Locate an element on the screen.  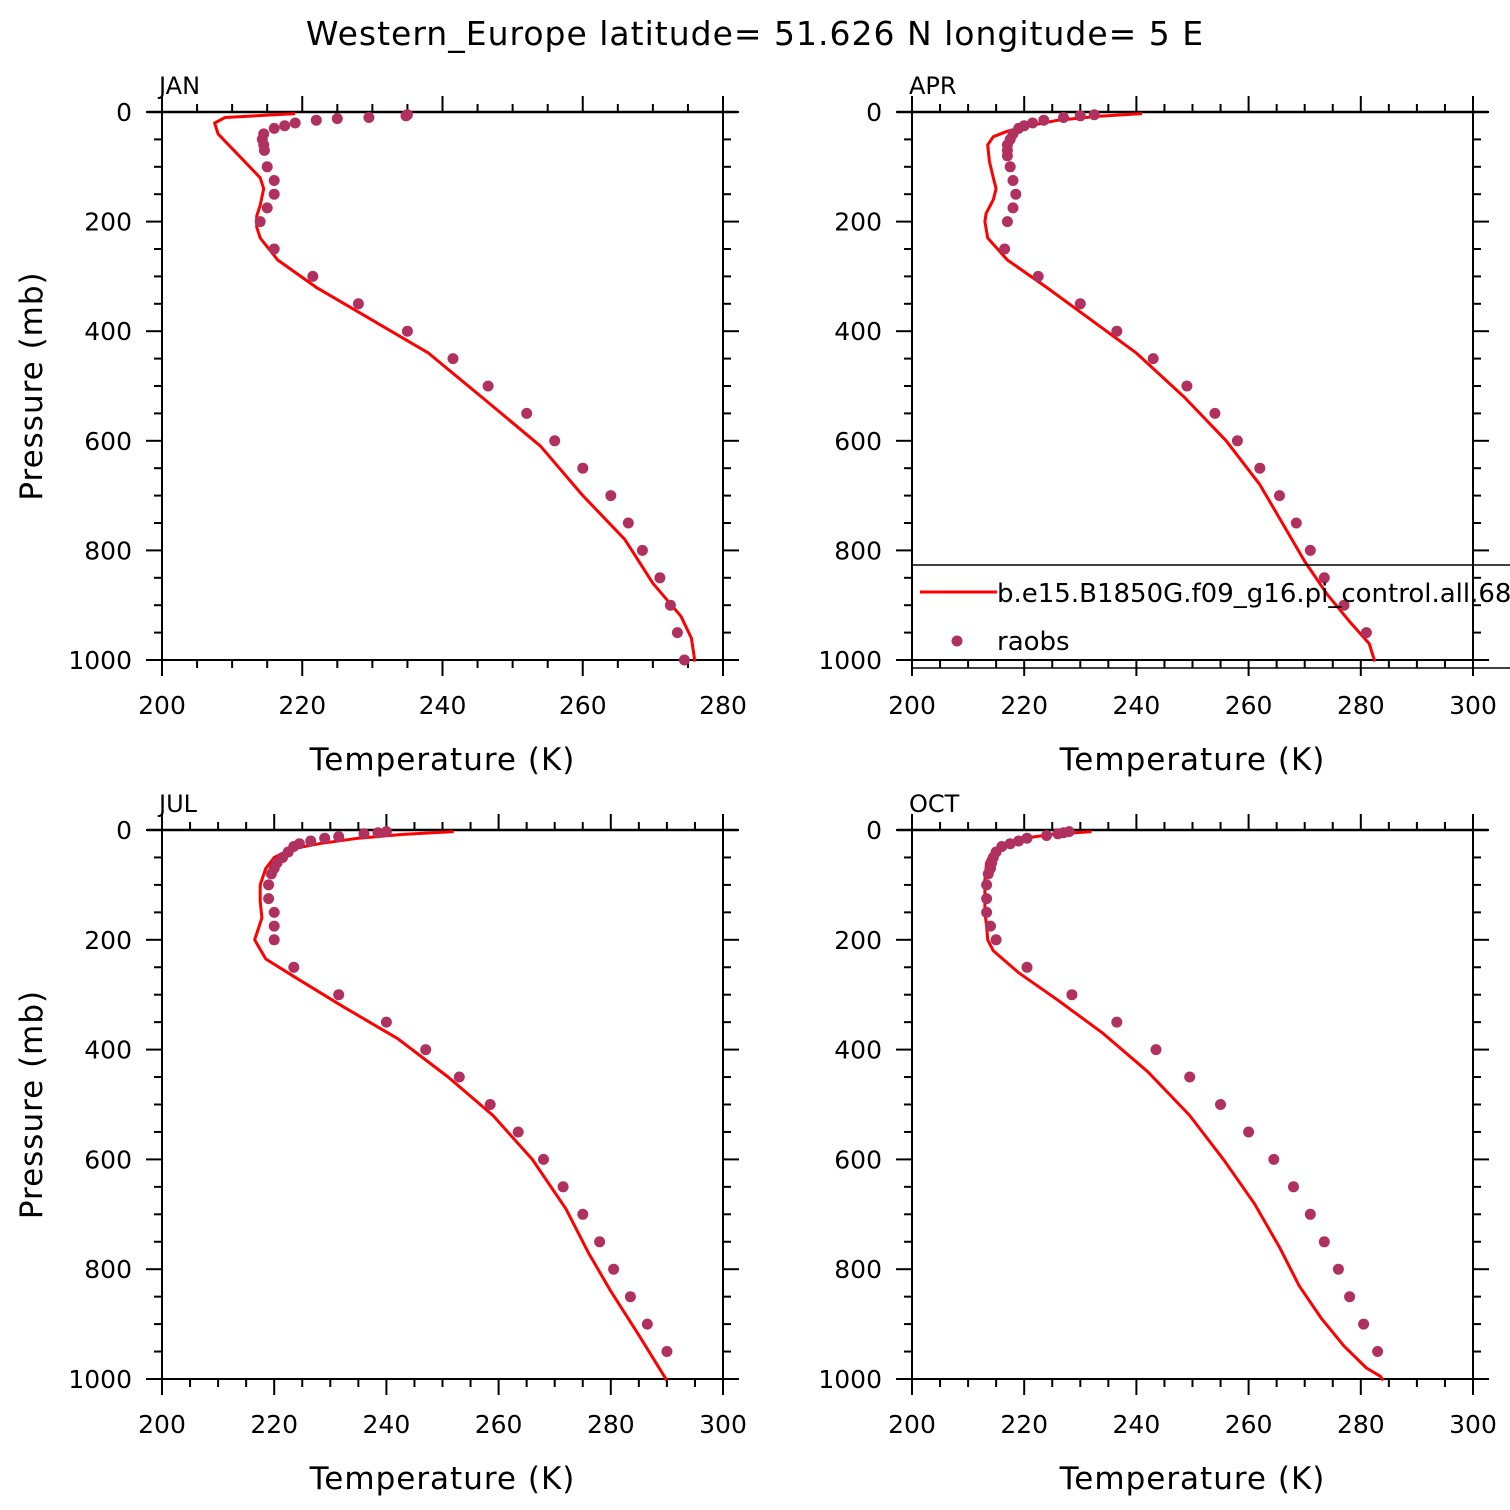
panel-label: APR is located at coordinates (933, 86).